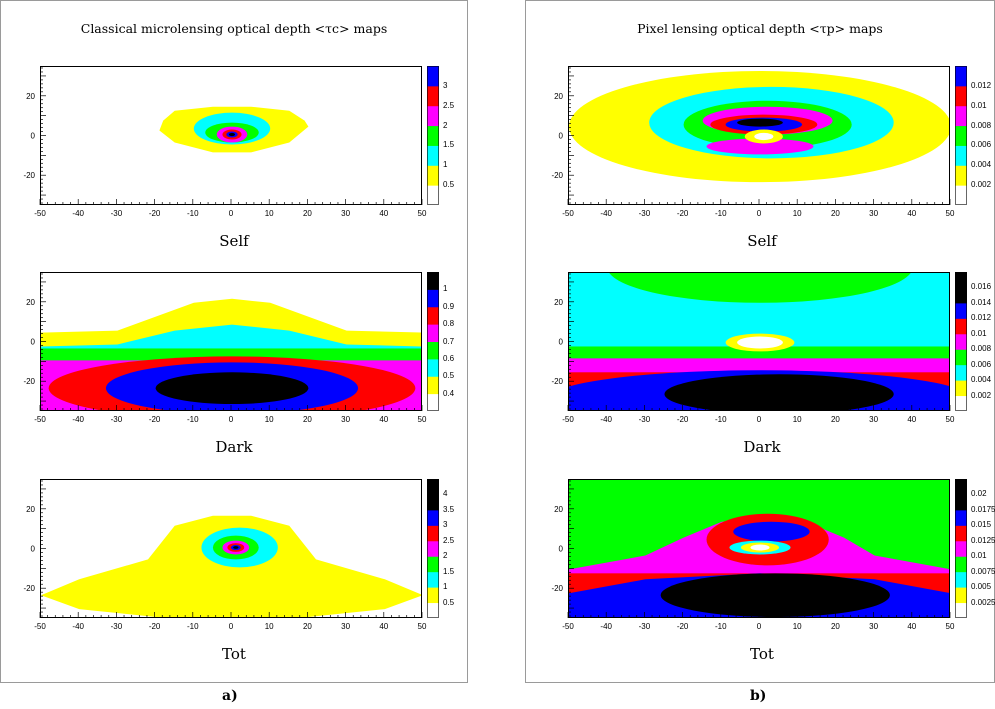  I want to click on palette-label: 0.6, so click(449, 358).